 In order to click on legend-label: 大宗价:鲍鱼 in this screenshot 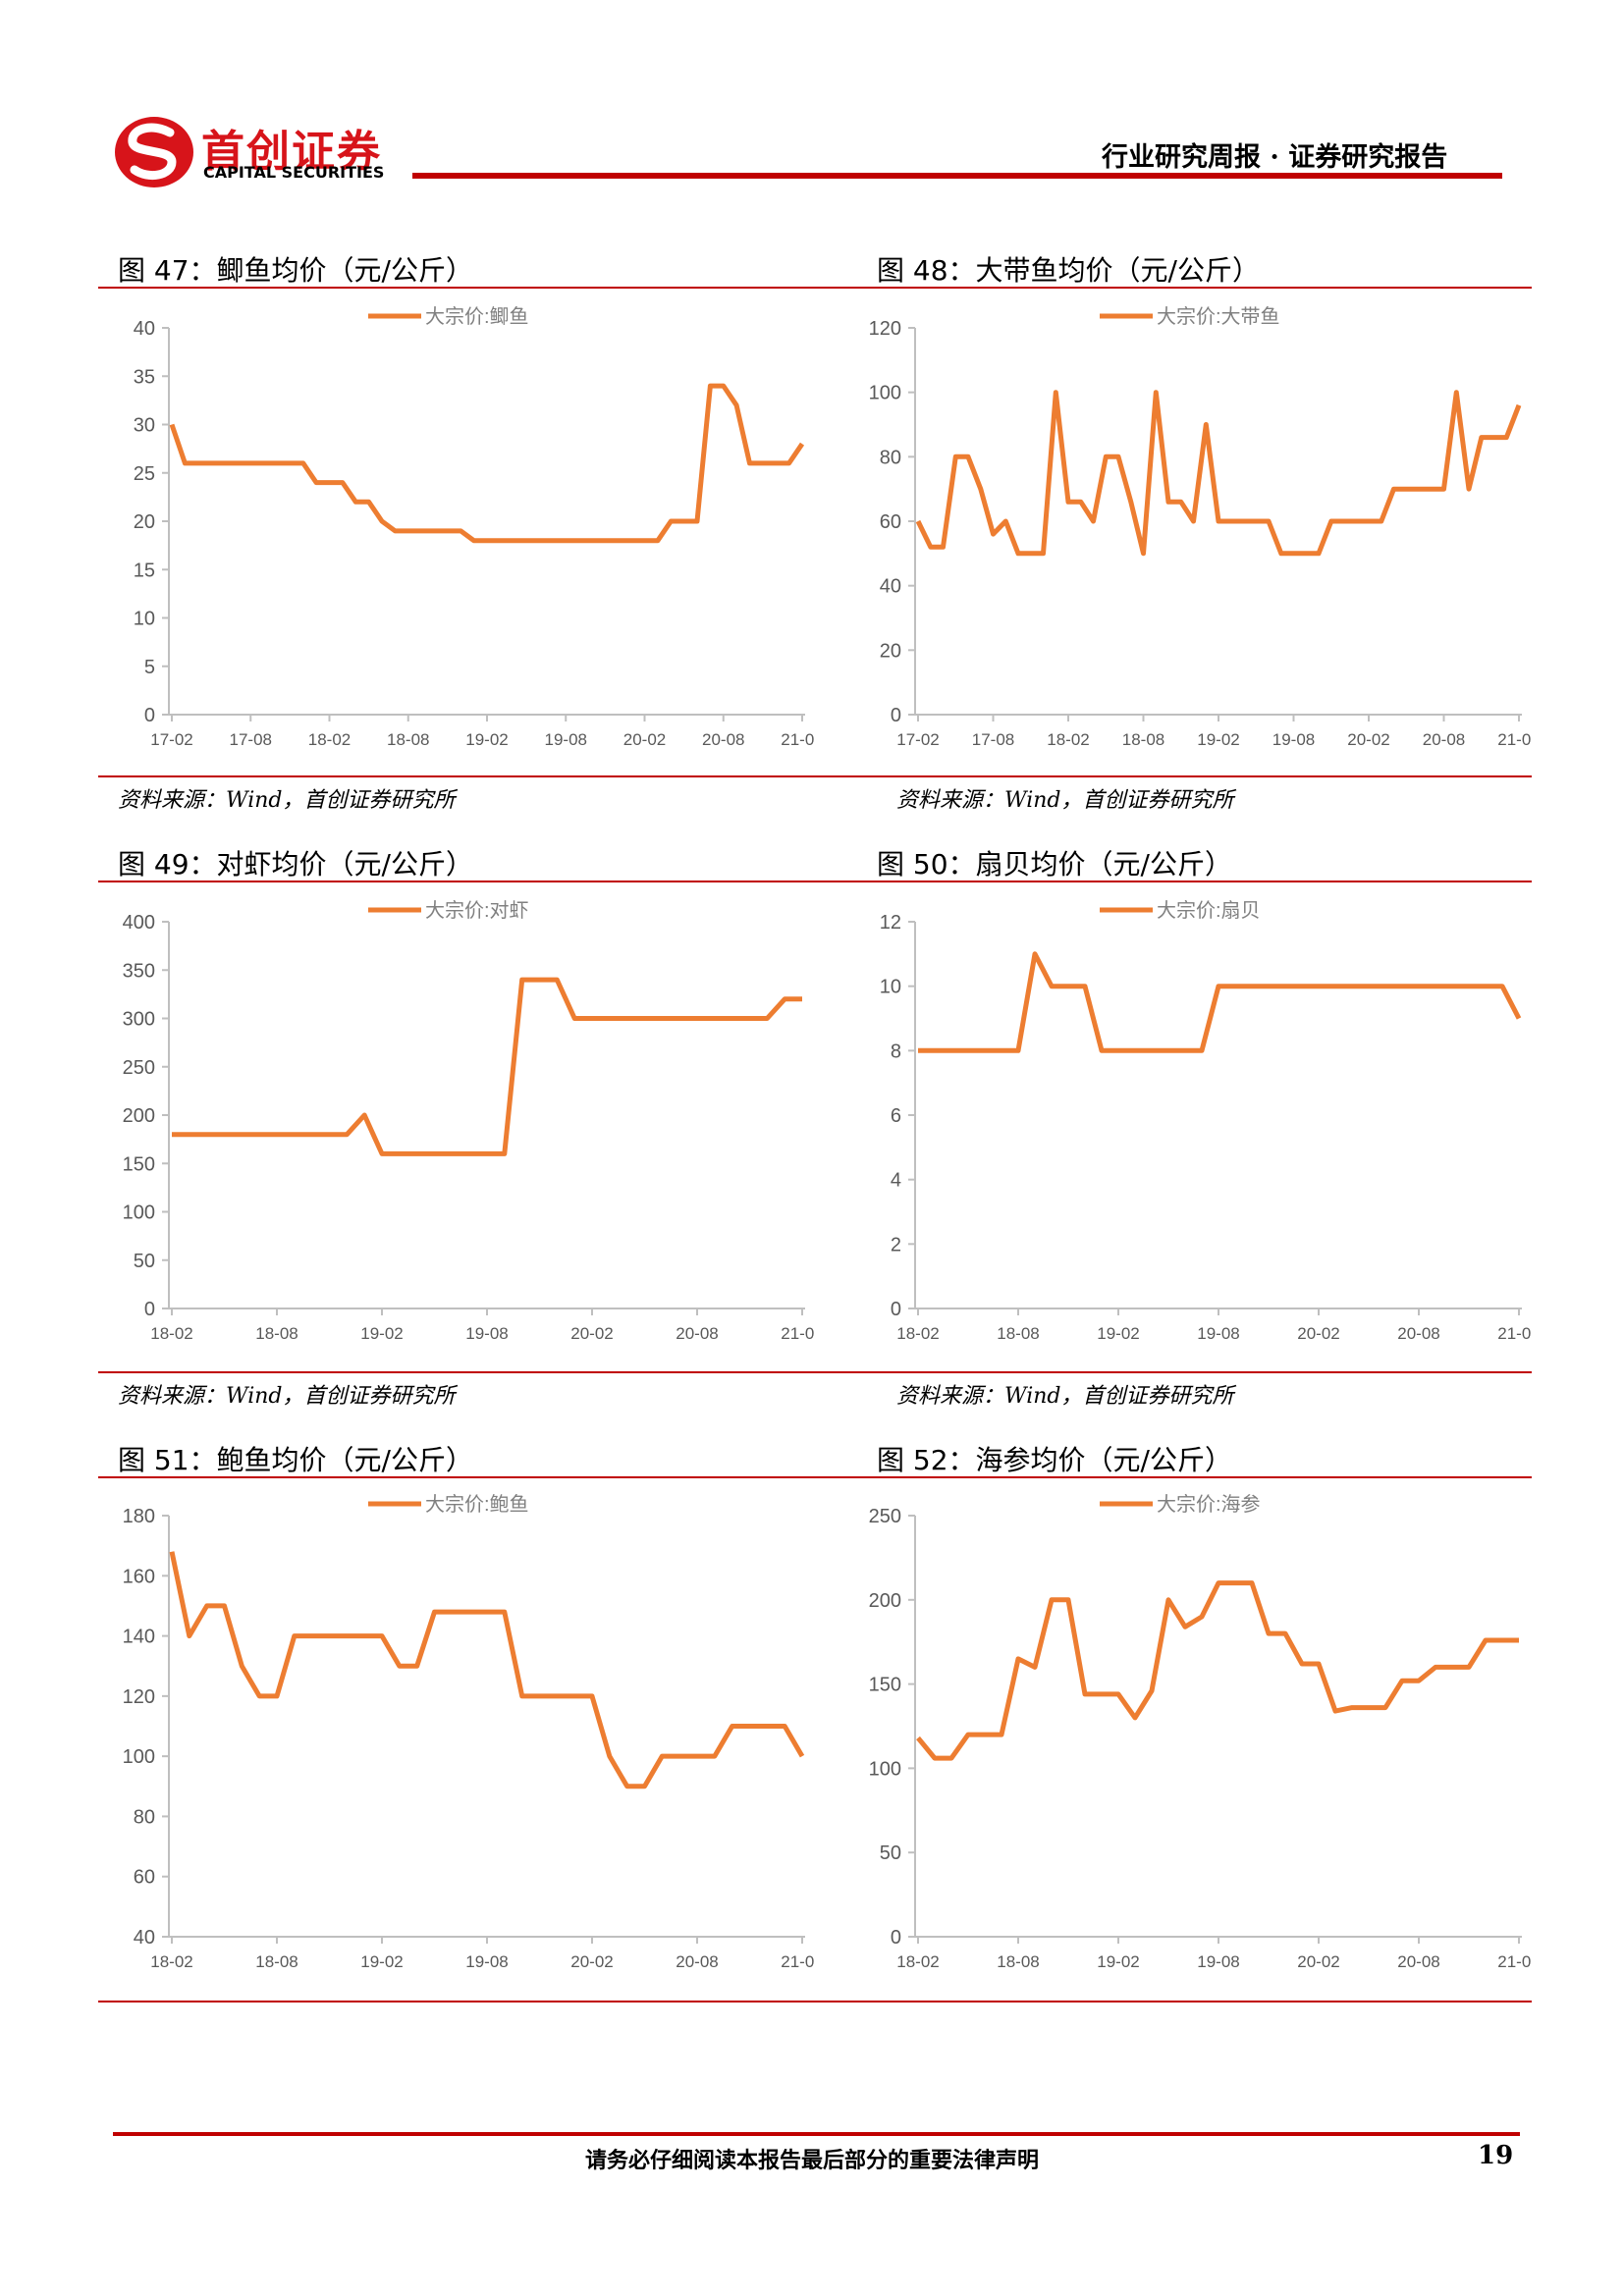, I will do `click(477, 1504)`.